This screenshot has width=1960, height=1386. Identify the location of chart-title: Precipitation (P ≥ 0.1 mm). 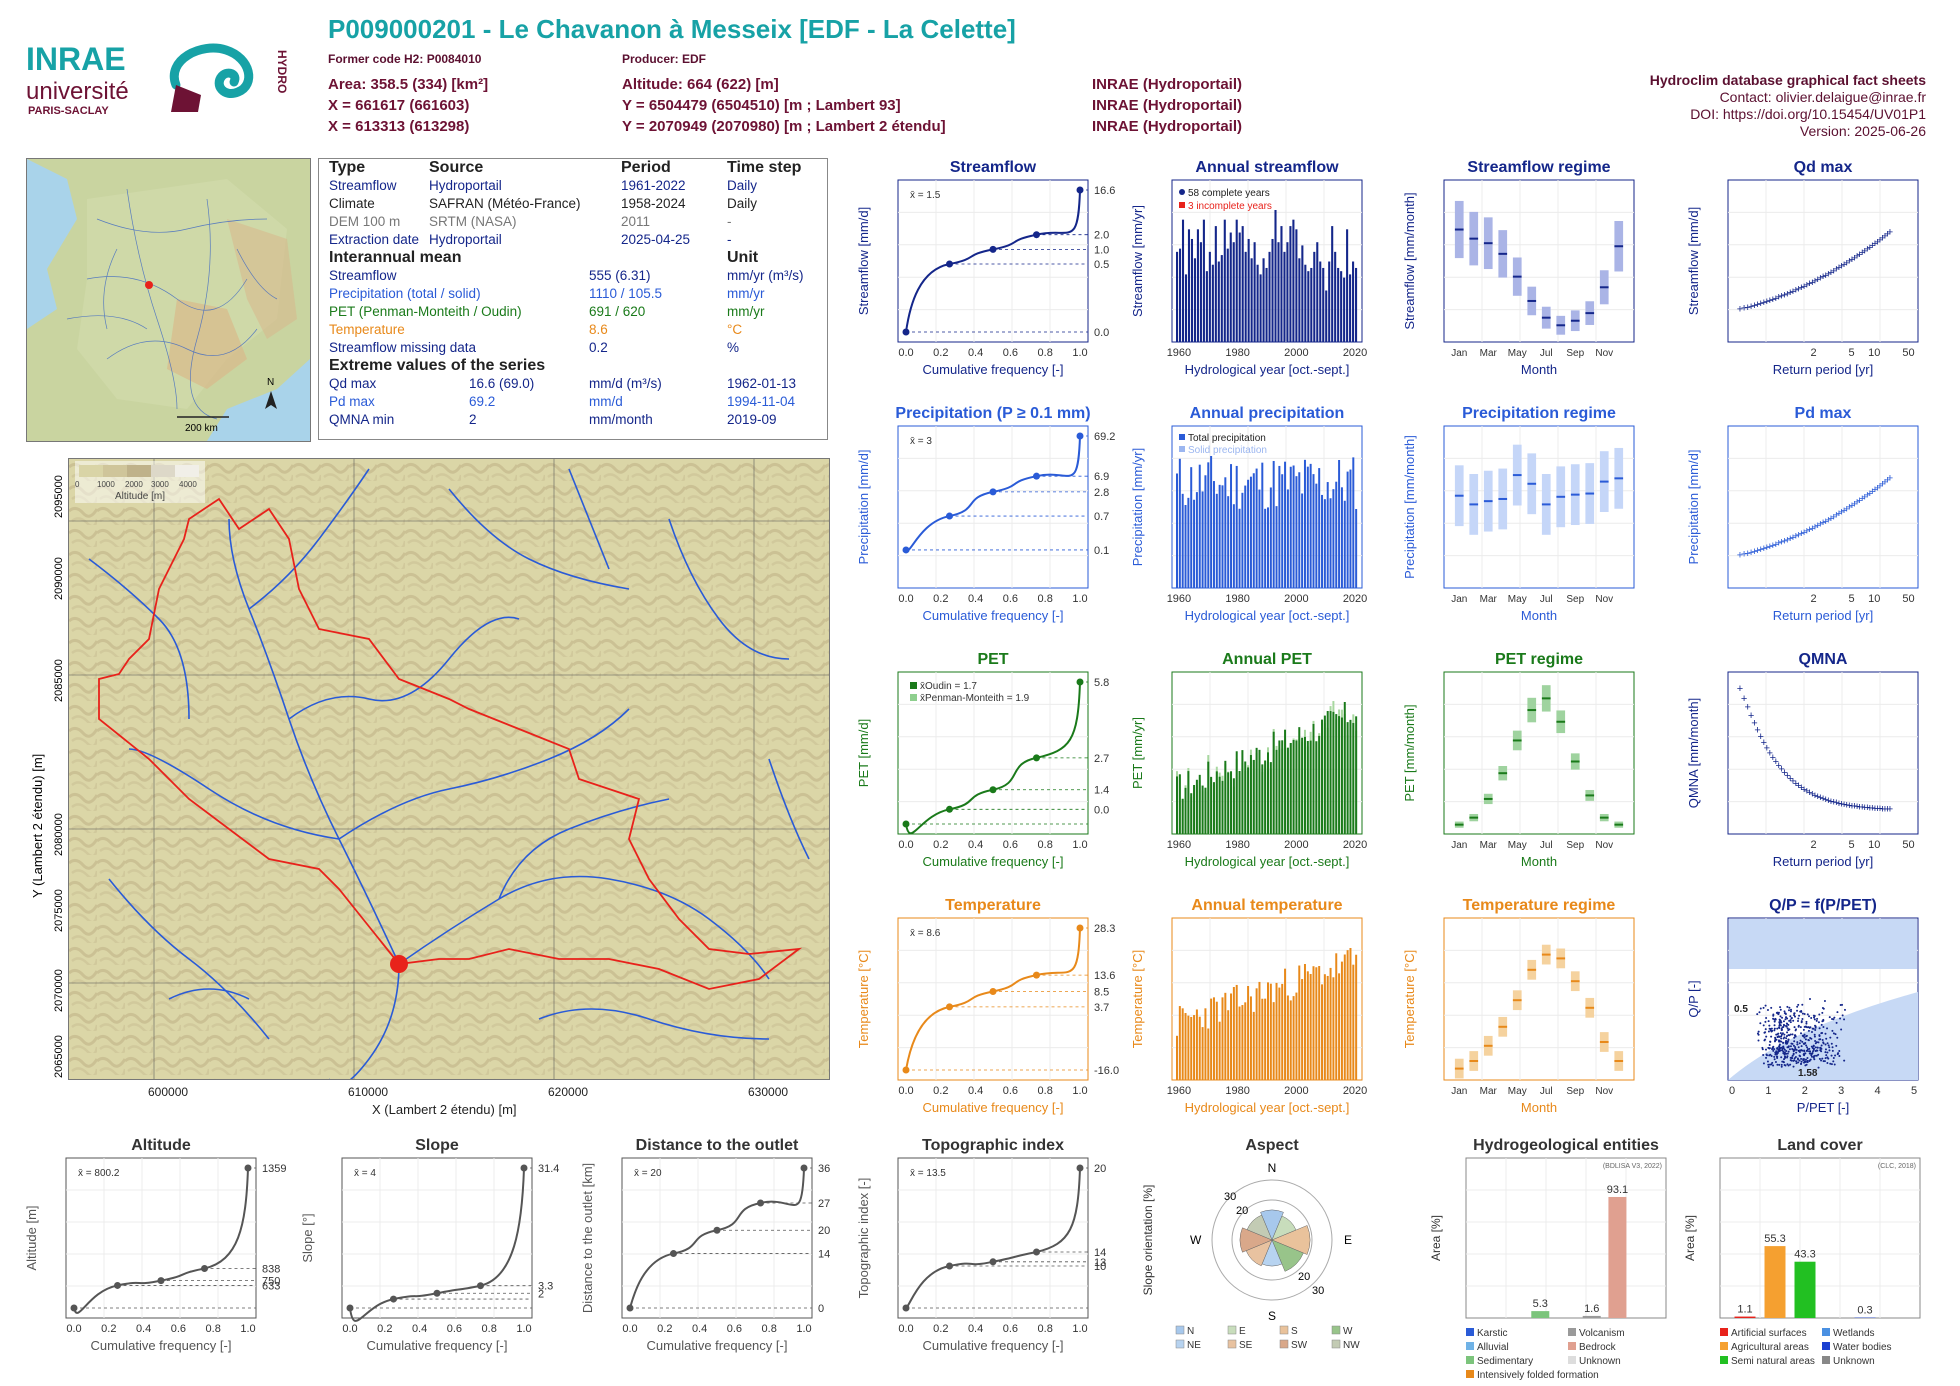
(992, 413).